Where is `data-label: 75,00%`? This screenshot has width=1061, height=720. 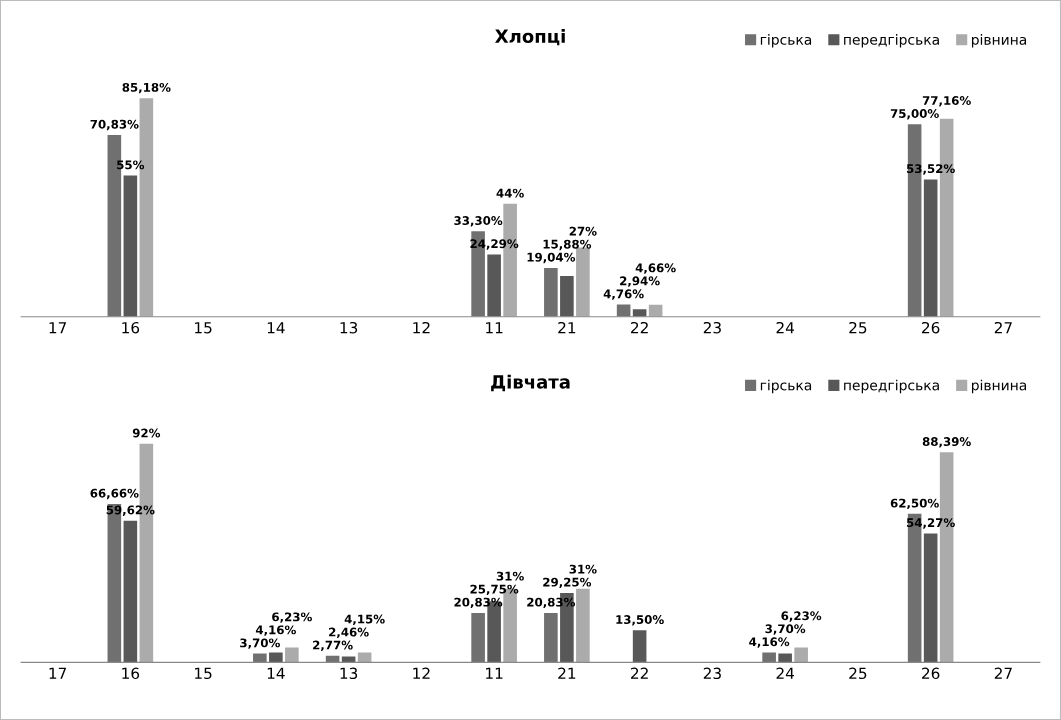
data-label: 75,00% is located at coordinates (914, 114).